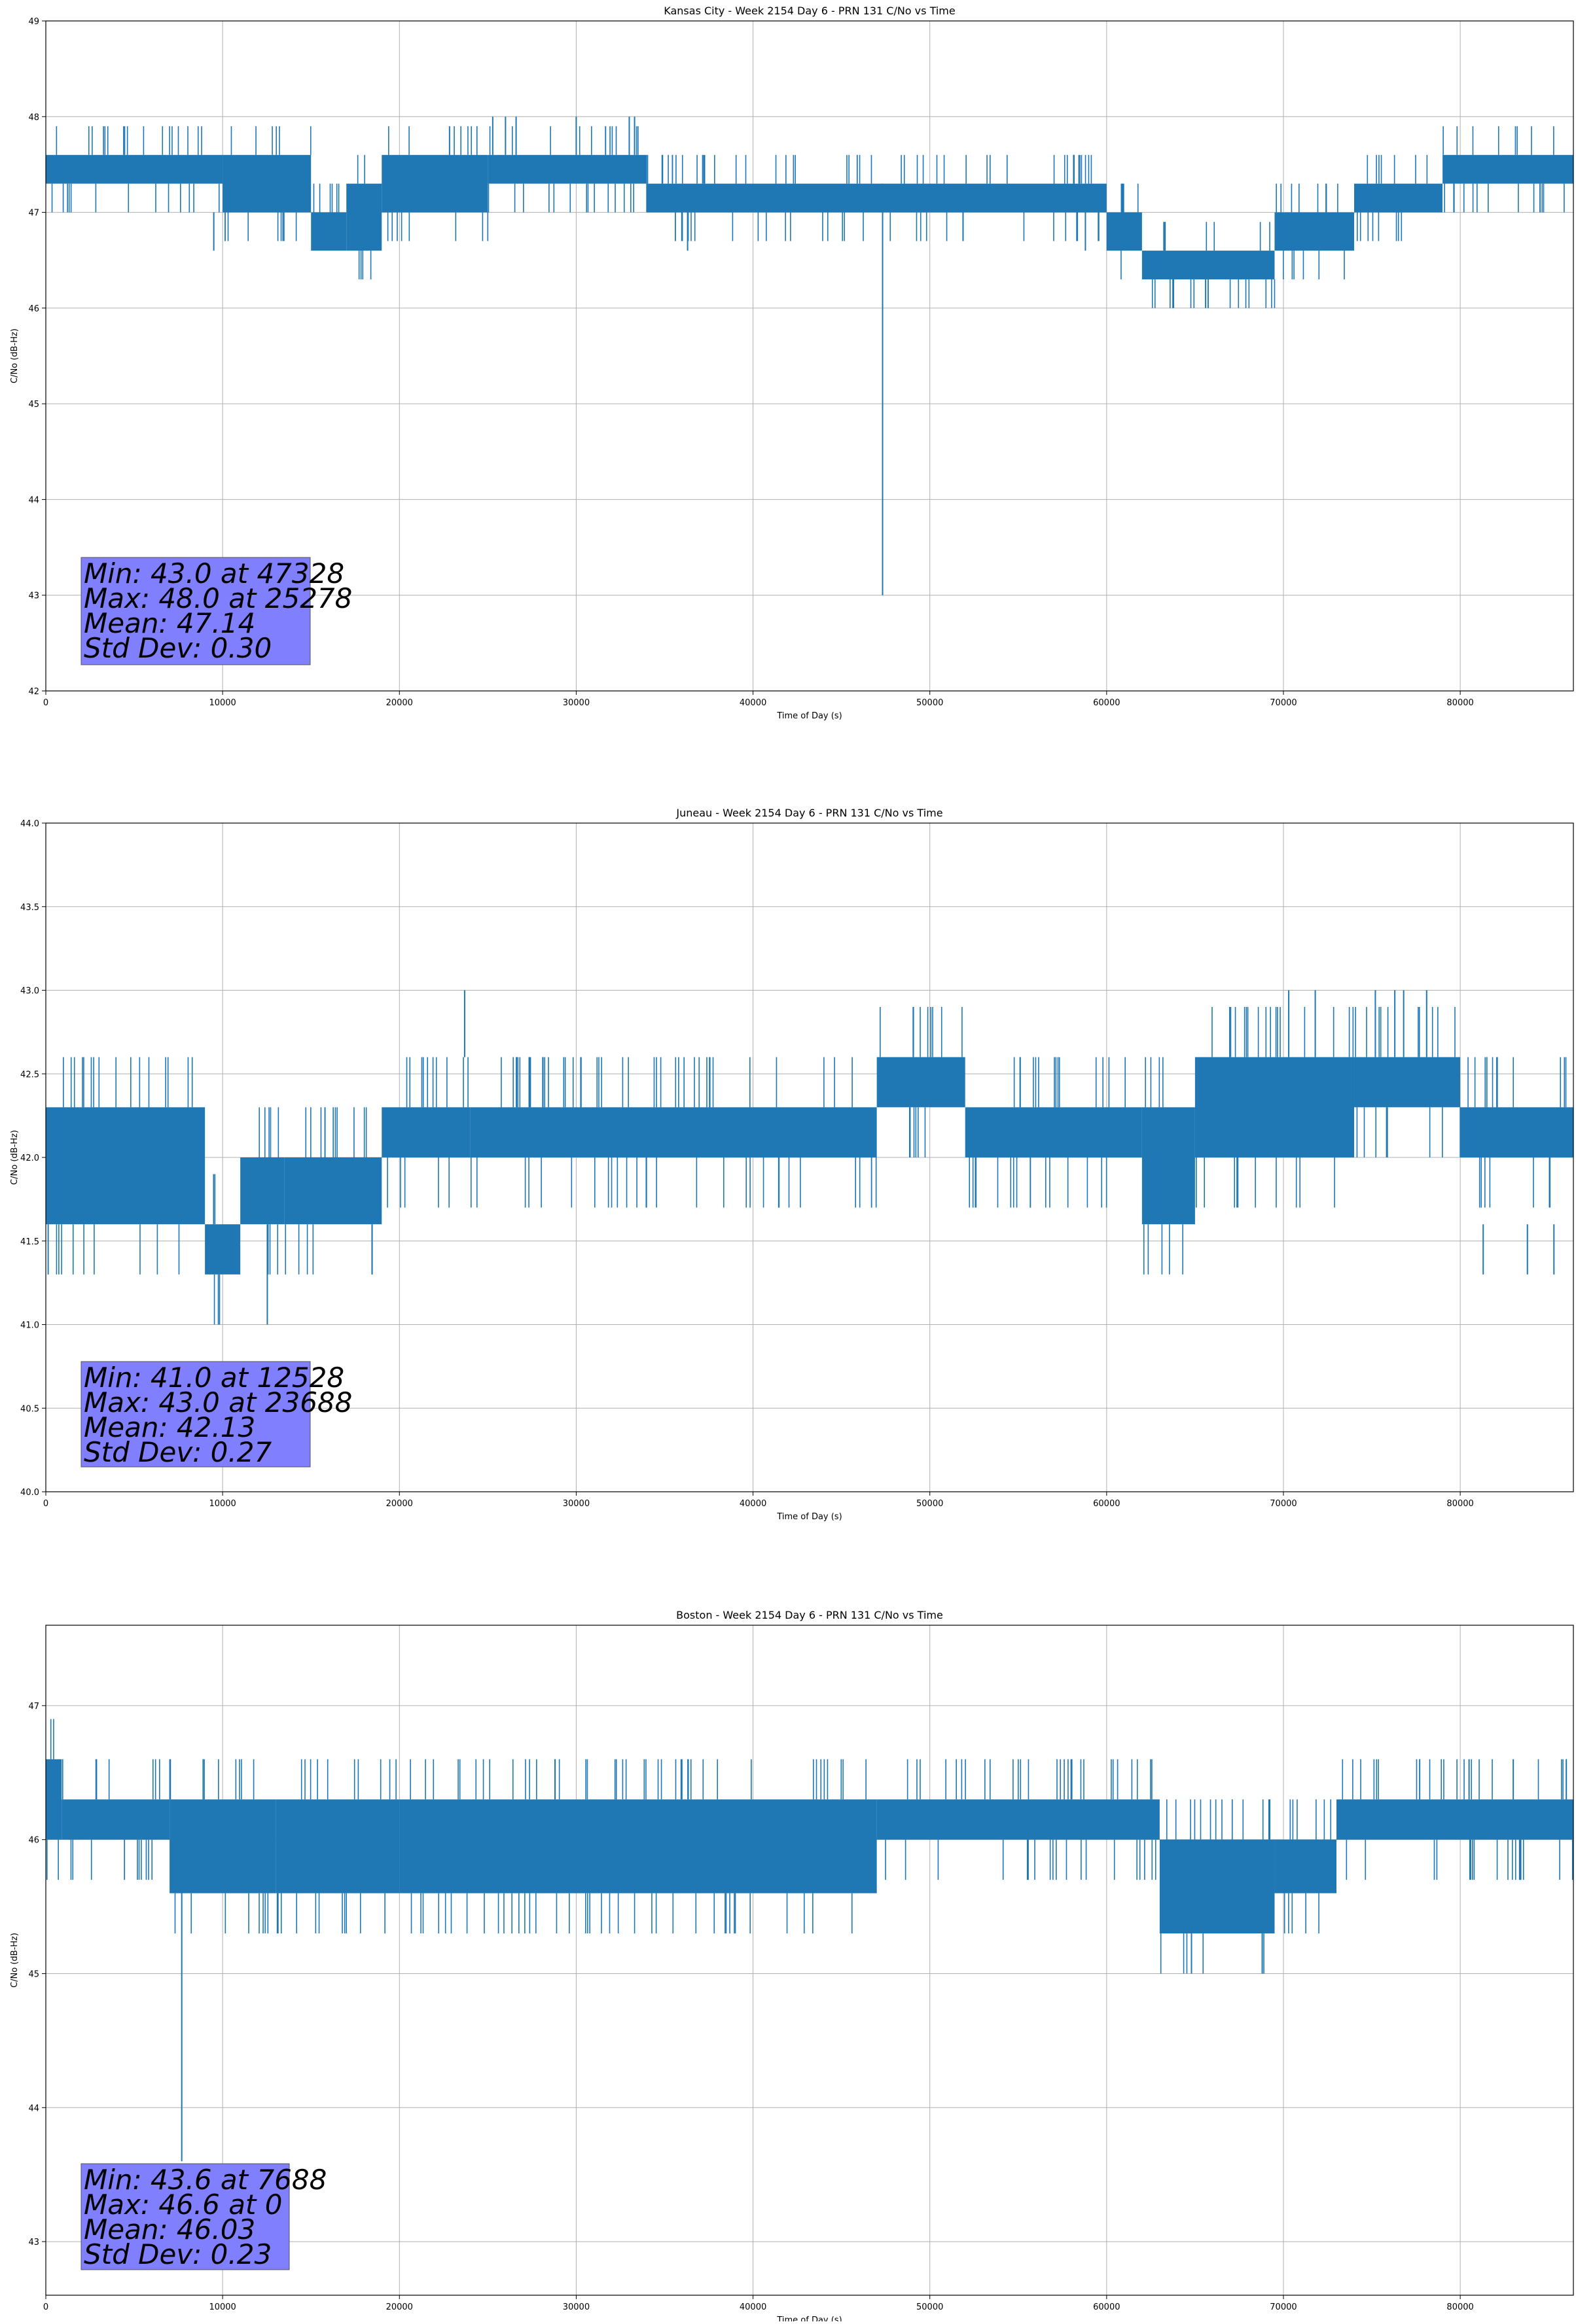  What do you see at coordinates (178, 1452) in the screenshot?
I see `stats-line: Std Dev: 0.27` at bounding box center [178, 1452].